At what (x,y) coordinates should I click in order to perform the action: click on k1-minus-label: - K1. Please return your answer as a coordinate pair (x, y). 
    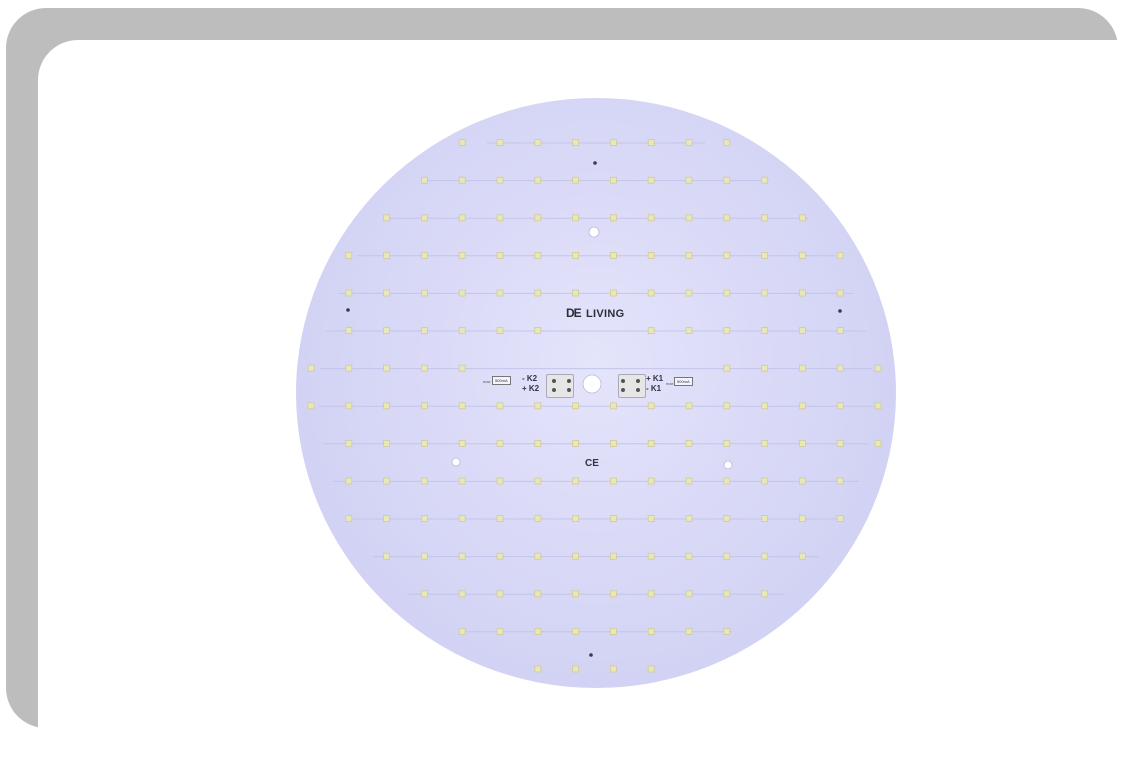
    Looking at the image, I should click on (654, 388).